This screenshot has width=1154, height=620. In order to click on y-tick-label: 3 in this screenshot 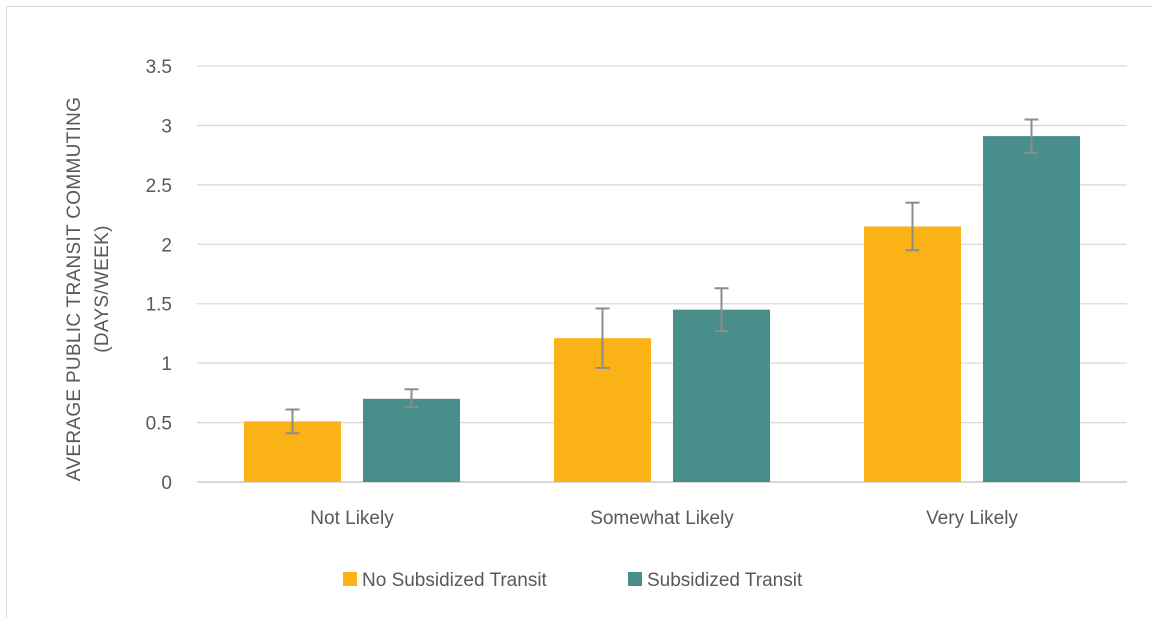, I will do `click(166, 126)`.